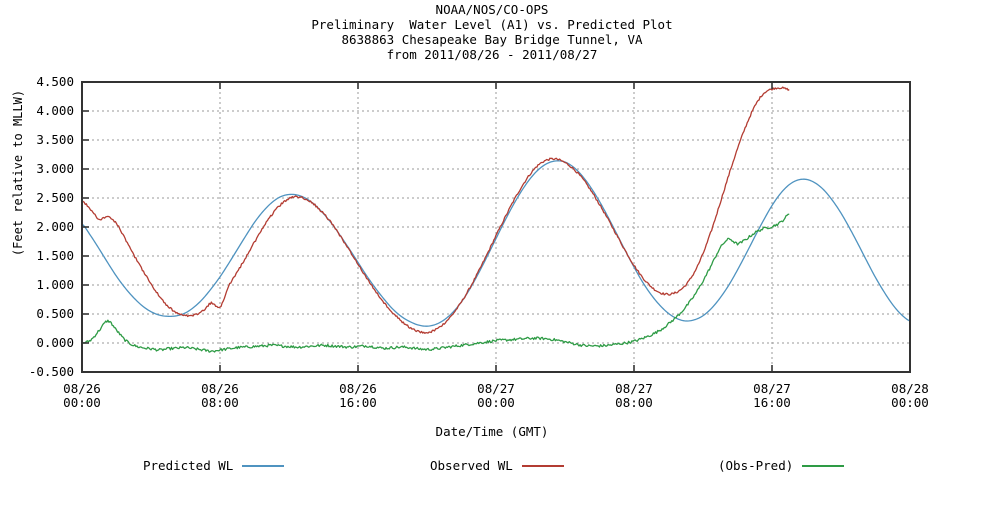  I want to click on legend-item: (Obs-Pred), so click(781, 465).